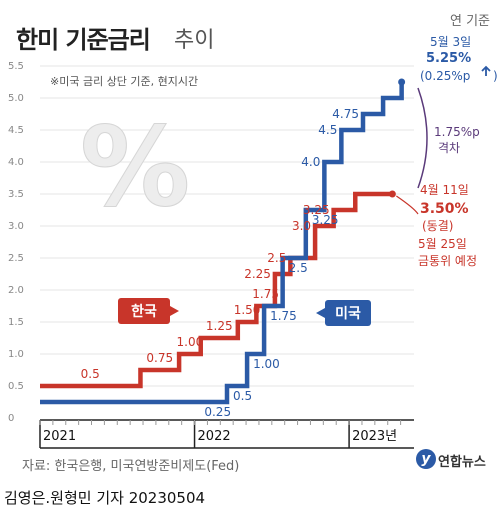 This screenshot has width=504, height=510. Describe the element at coordinates (124, 81) in the screenshot. I see `chart-subtitle: ※미국 금리 상단 기준, 현지시간` at that location.